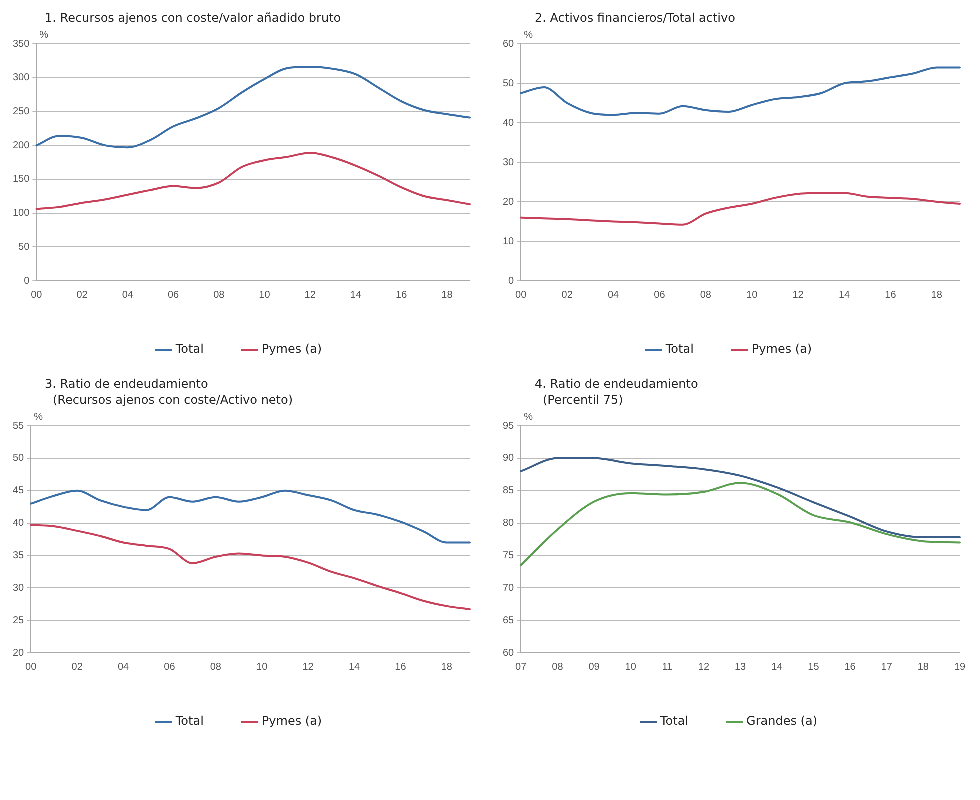 This screenshot has width=980, height=800. What do you see at coordinates (887, 667) in the screenshot?
I see `x-tick-label: 17` at bounding box center [887, 667].